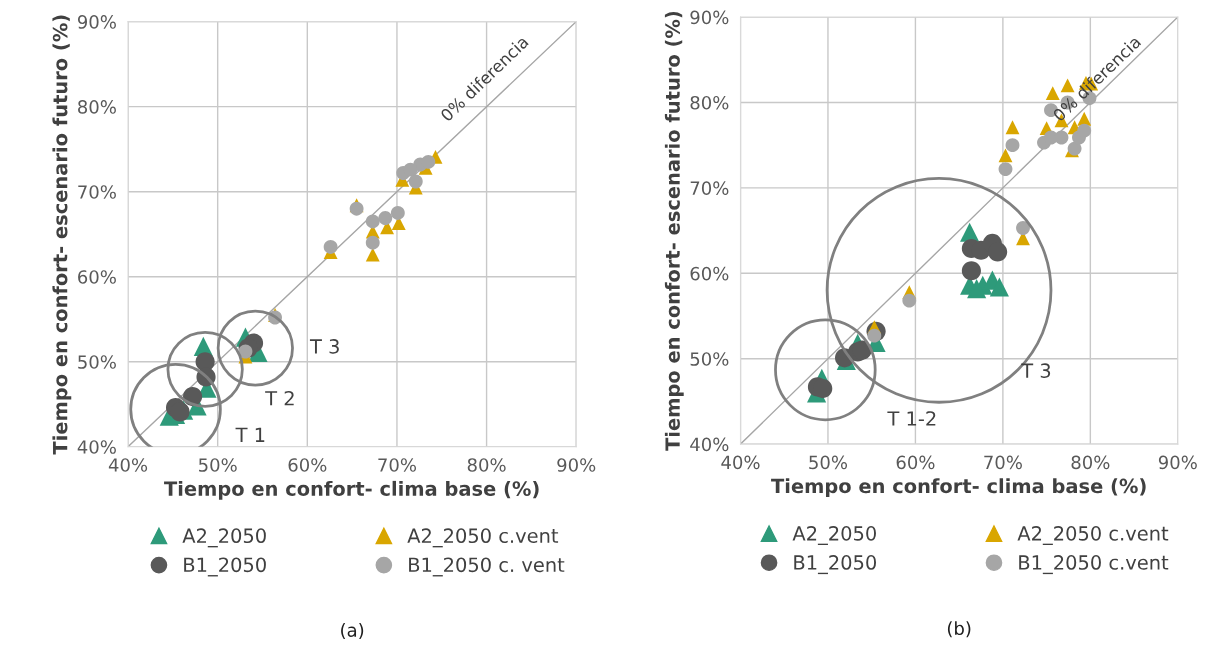 Image resolution: width=1208 pixels, height=656 pixels. What do you see at coordinates (959, 629) in the screenshot?
I see `text: (b)` at bounding box center [959, 629].